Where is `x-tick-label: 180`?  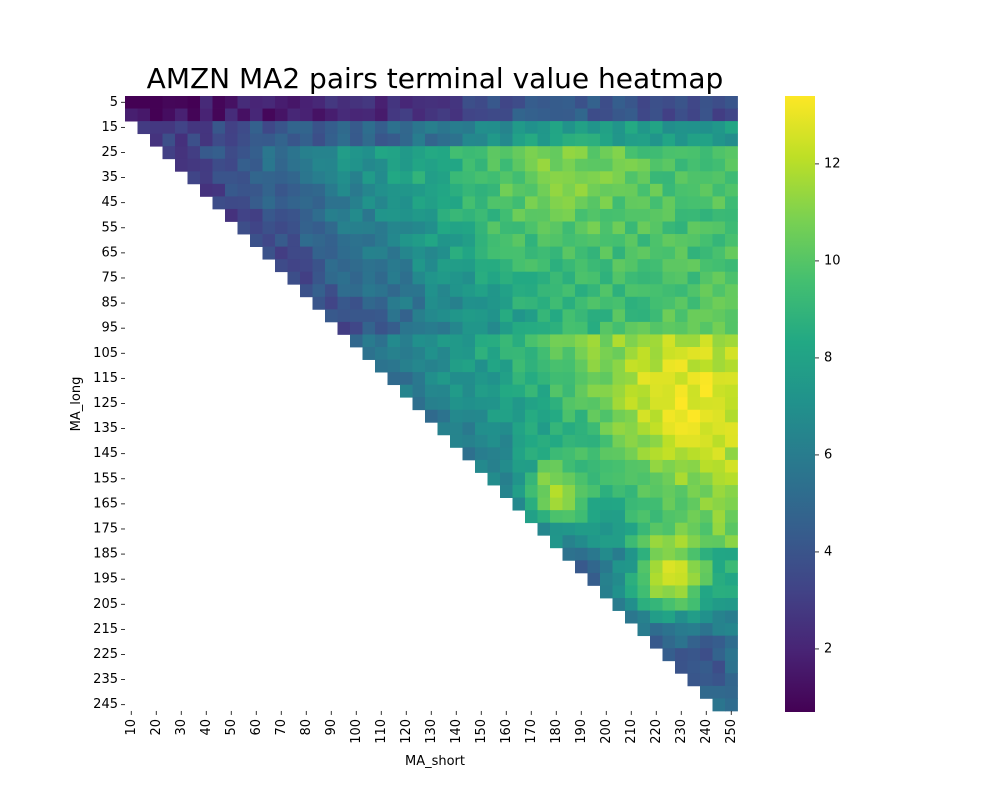 x-tick-label: 180 is located at coordinates (556, 731).